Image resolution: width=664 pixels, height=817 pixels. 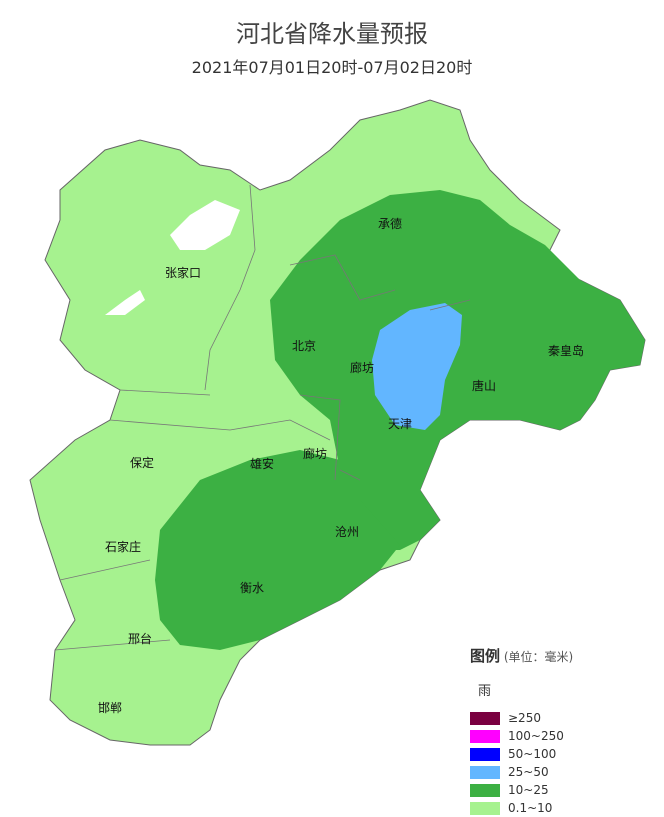 What do you see at coordinates (538, 657) in the screenshot?
I see `legend-unit: (单位：毫米)` at bounding box center [538, 657].